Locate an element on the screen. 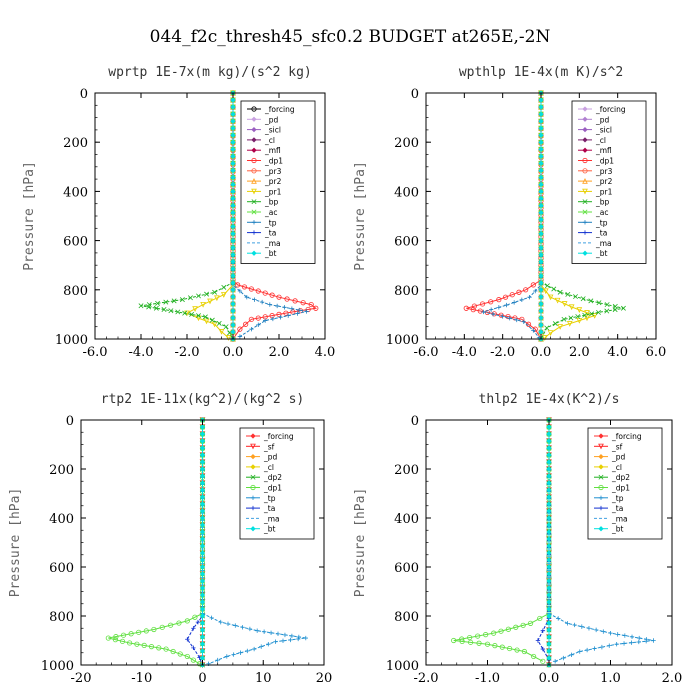 This screenshot has width=700, height=700. y-tick-label: 600 is located at coordinates (75, 242).